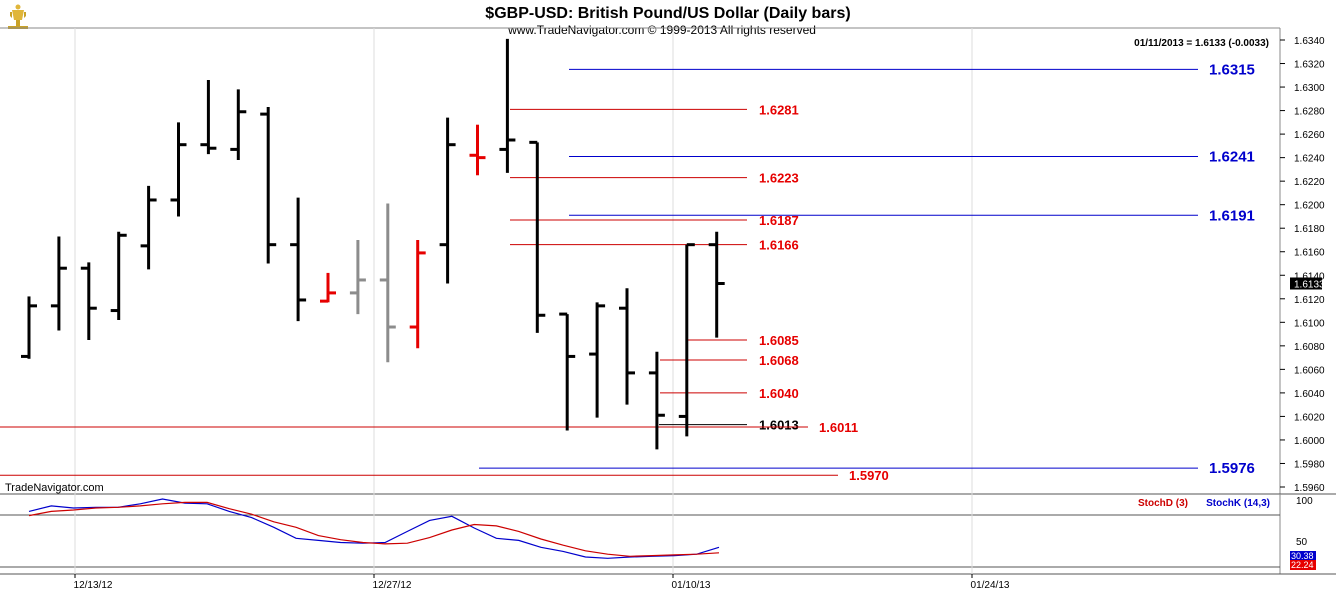  I want to click on stochd-badge, so click(1303, 565).